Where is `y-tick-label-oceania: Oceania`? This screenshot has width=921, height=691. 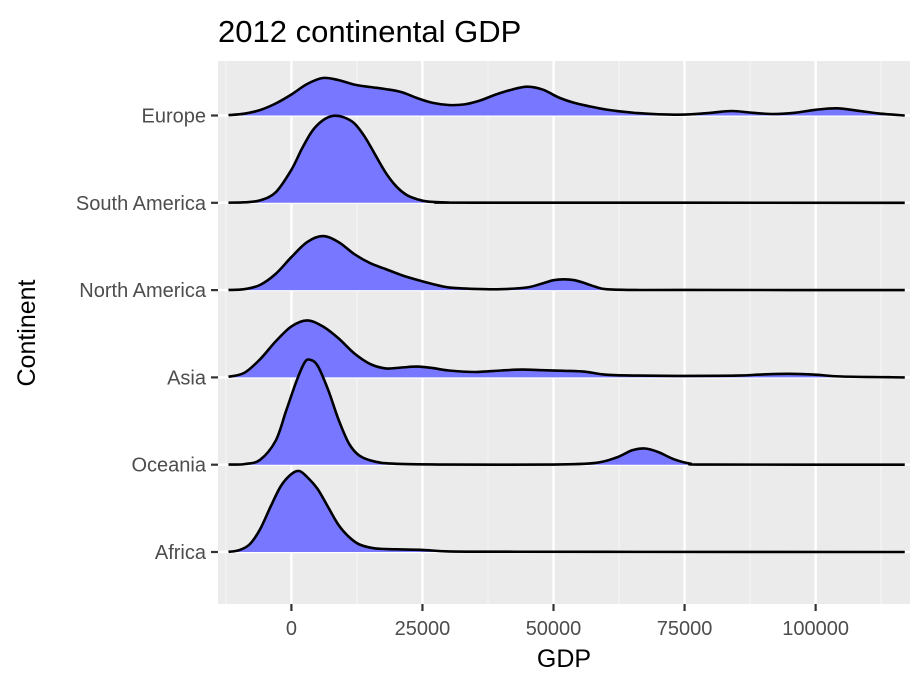
y-tick-label-oceania: Oceania is located at coordinates (169, 466).